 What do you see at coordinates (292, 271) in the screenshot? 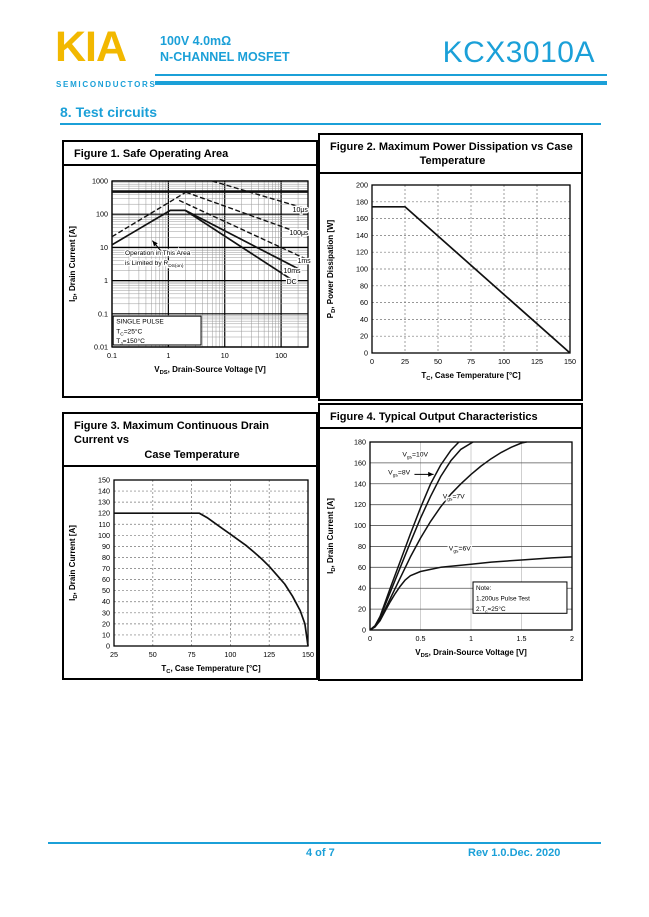
I see `annotation-label-10ms: 10ms` at bounding box center [292, 271].